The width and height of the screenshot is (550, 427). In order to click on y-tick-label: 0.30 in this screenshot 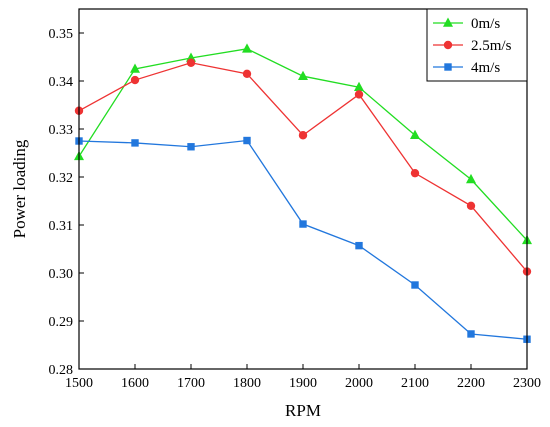, I will do `click(61, 274)`.